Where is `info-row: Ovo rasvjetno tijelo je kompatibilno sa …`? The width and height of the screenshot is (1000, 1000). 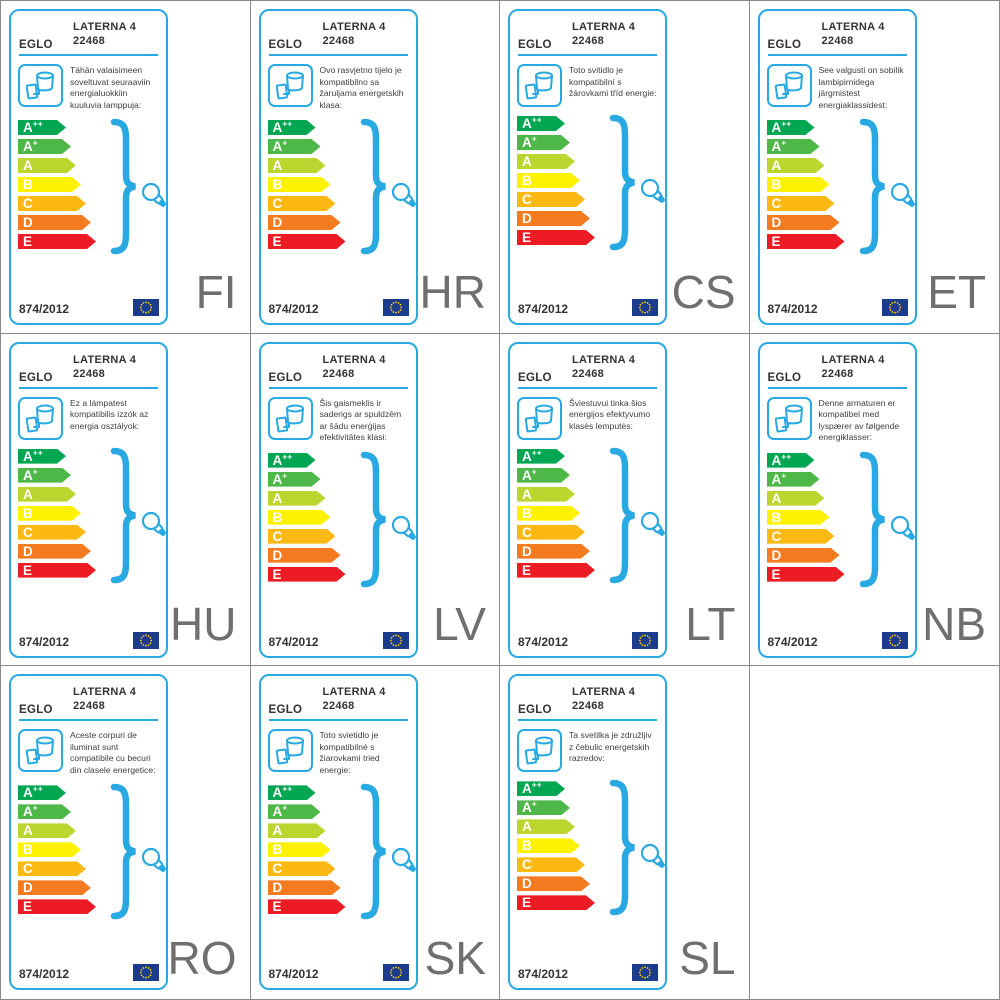
info-row: Ovo rasvjetno tijelo je kompatibilno sa … is located at coordinates (338, 87).